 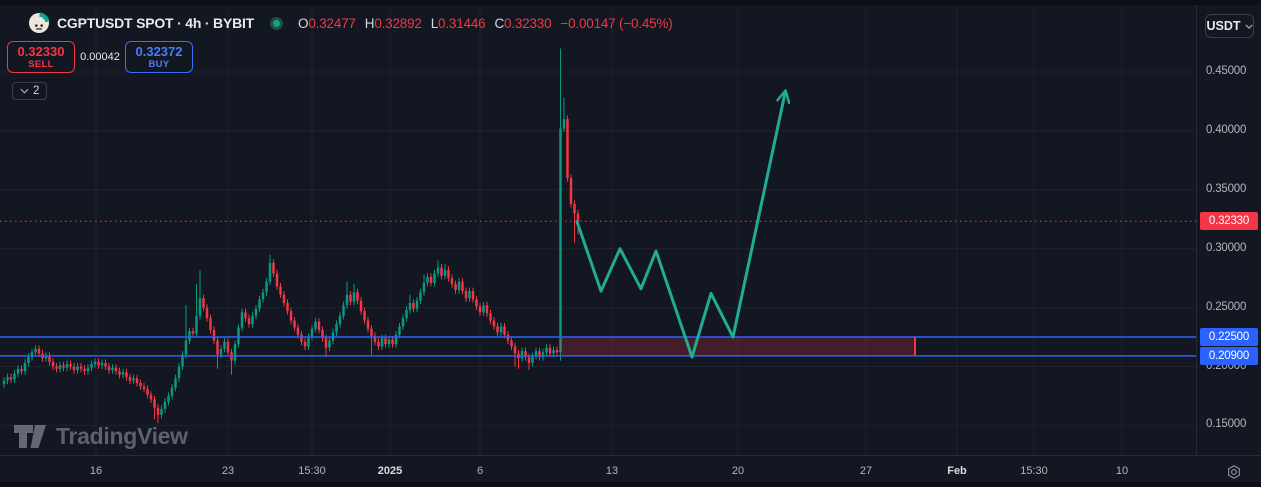 What do you see at coordinates (616, 23) in the screenshot?
I see `price-change: −0.00147 (−0.45%)` at bounding box center [616, 23].